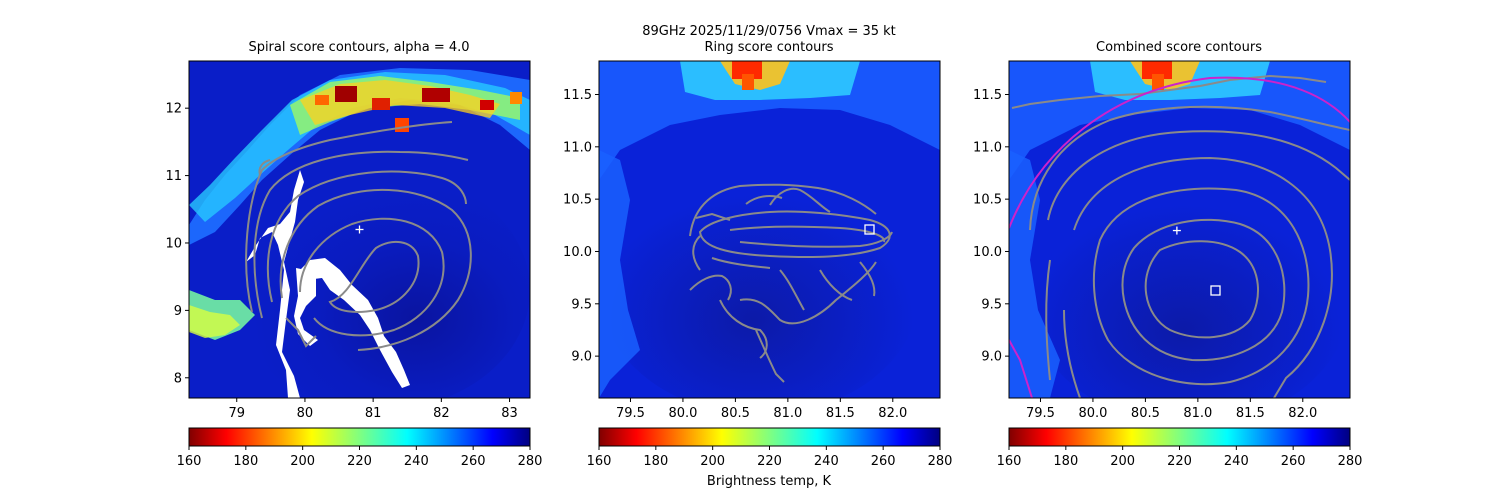 The image size is (1500, 500). I want to click on x-tick-label: 81, so click(373, 413).